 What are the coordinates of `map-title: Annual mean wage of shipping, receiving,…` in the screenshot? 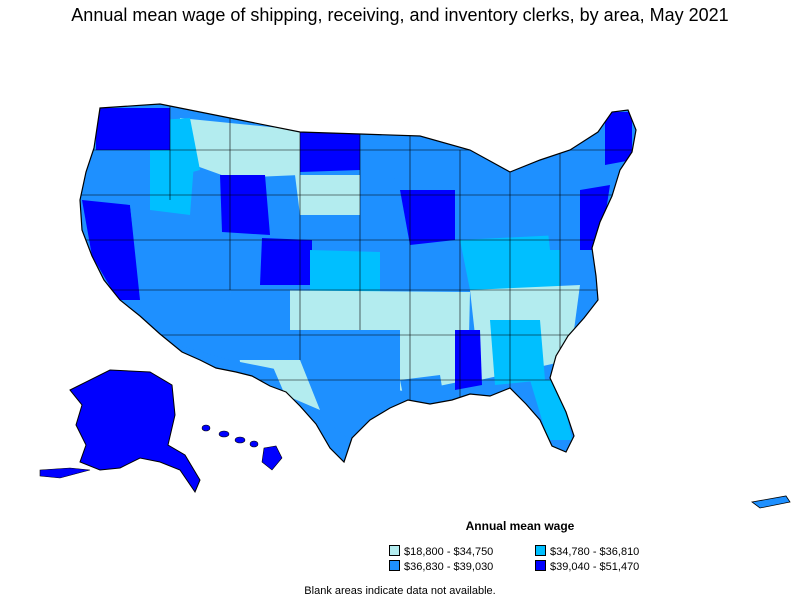 It's located at (400, 15).